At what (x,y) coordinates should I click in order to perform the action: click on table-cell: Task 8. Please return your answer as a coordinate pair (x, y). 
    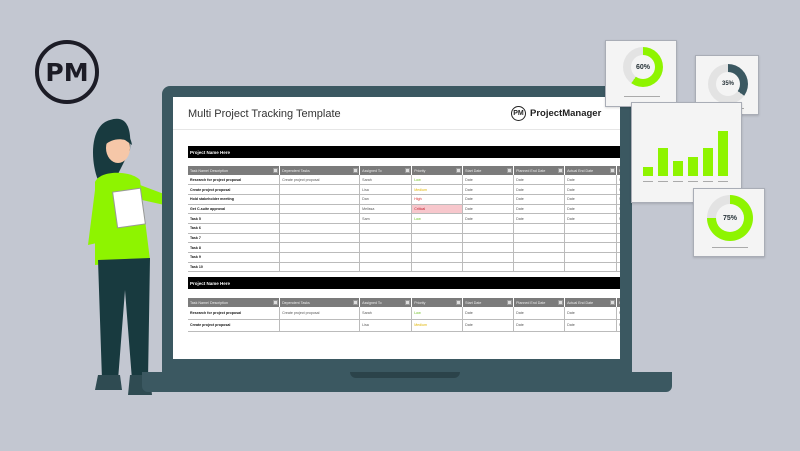
    Looking at the image, I should click on (234, 247).